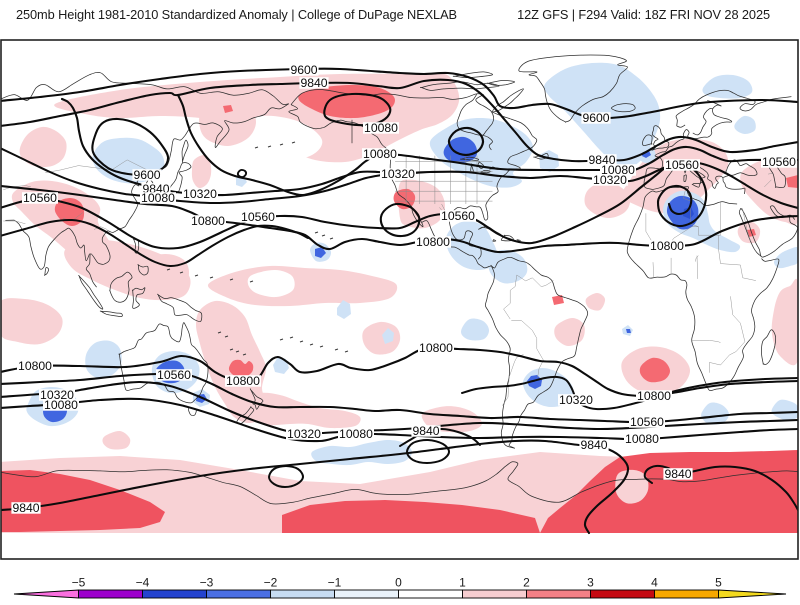  What do you see at coordinates (526, 583) in the screenshot?
I see `svg-text: 2` at bounding box center [526, 583].